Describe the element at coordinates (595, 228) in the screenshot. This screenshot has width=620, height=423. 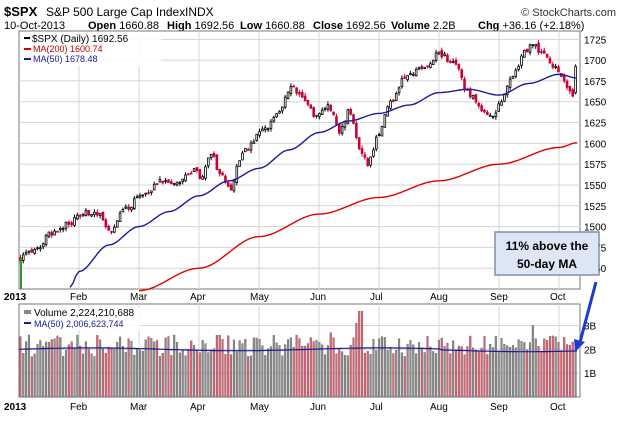
I see `price-tick-label-1500: 1500` at that location.